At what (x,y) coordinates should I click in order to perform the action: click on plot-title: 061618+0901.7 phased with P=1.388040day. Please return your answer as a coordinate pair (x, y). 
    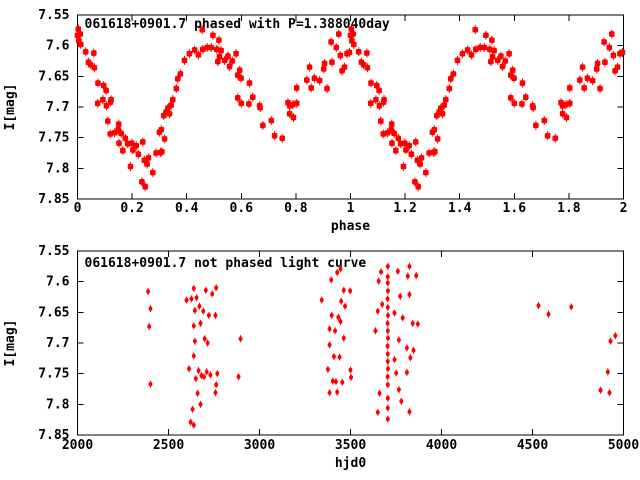
    Looking at the image, I should click on (237, 24).